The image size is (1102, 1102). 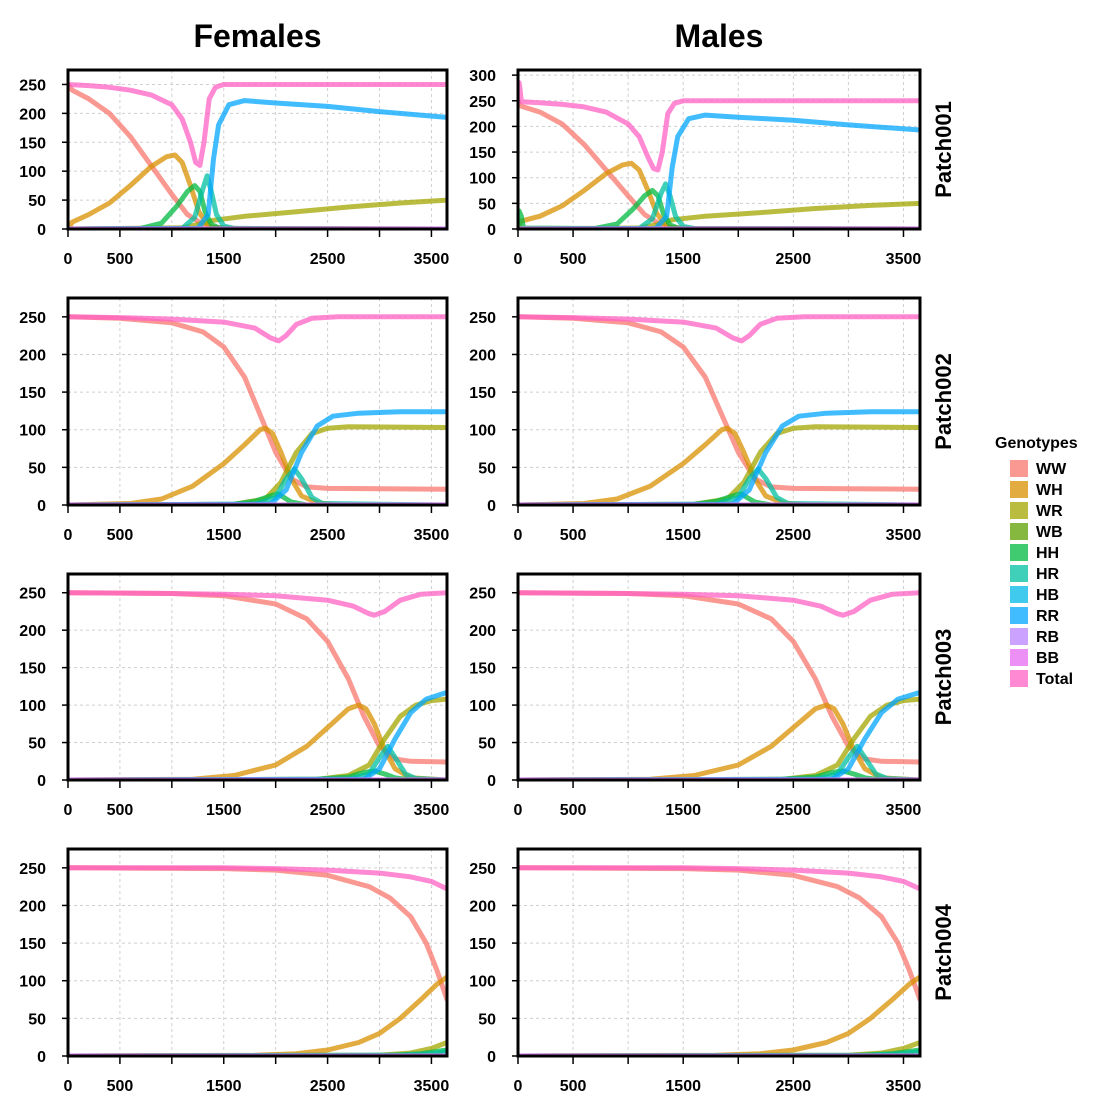 What do you see at coordinates (1047, 553) in the screenshot?
I see `legend-label: HH` at bounding box center [1047, 553].